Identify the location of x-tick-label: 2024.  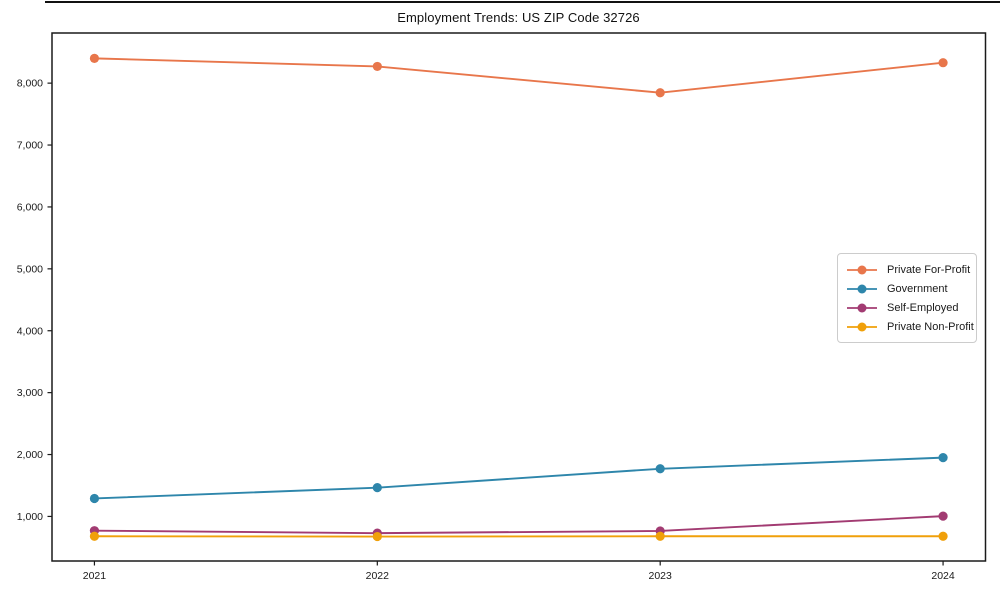
(943, 576).